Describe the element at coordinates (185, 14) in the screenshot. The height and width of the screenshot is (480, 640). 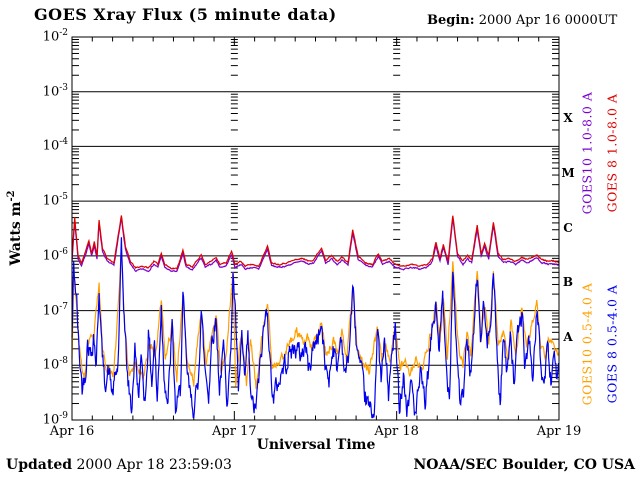
I see `page-title: GOES Xray Flux (5 minute data)` at that location.